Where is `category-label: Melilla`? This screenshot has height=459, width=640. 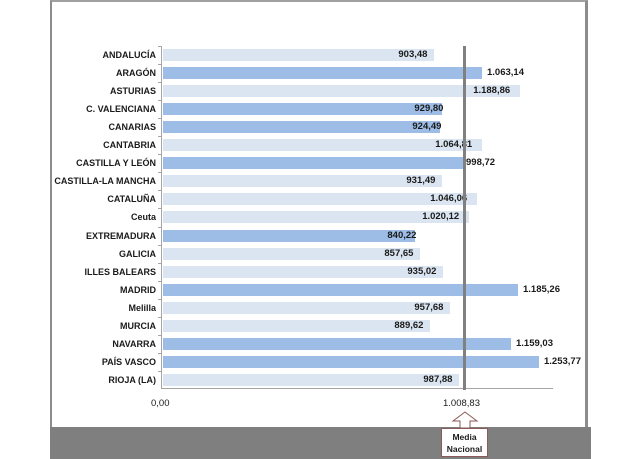
category-label: Melilla is located at coordinates (142, 308).